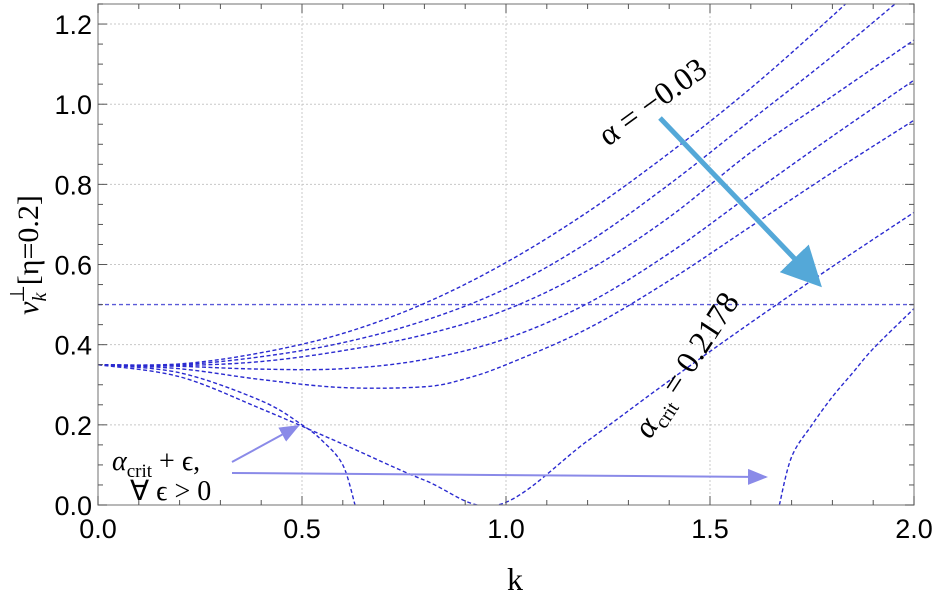  What do you see at coordinates (652, 101) in the screenshot?
I see `alpha-top-label: α = −0.03` at bounding box center [652, 101].